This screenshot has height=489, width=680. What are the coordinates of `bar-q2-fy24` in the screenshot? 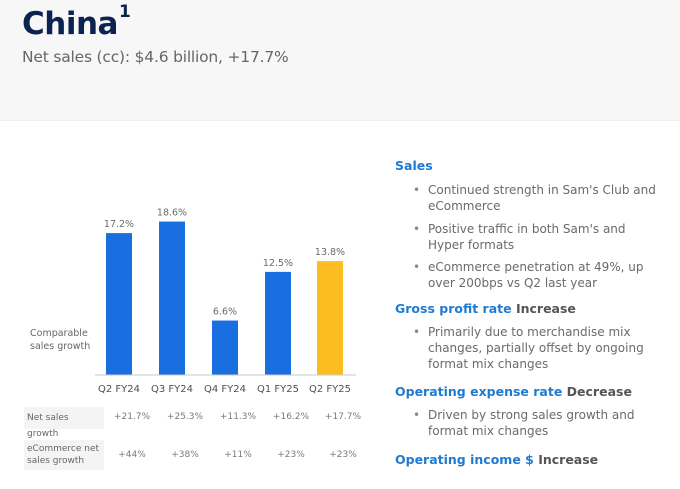 It's located at (119, 304).